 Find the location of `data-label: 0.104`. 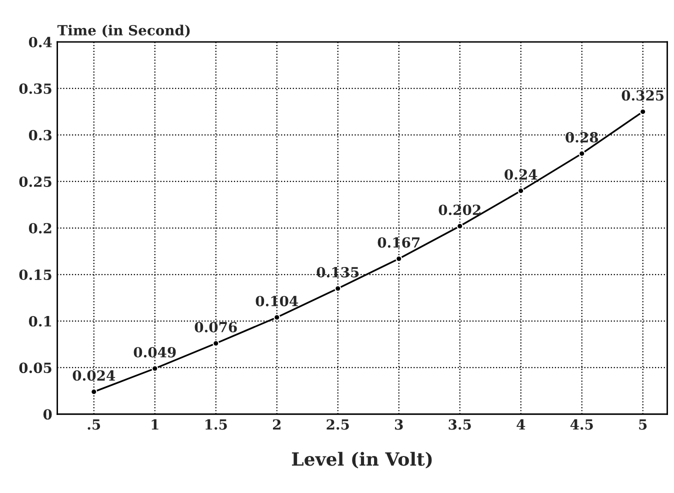

data-label: 0.104 is located at coordinates (277, 301).